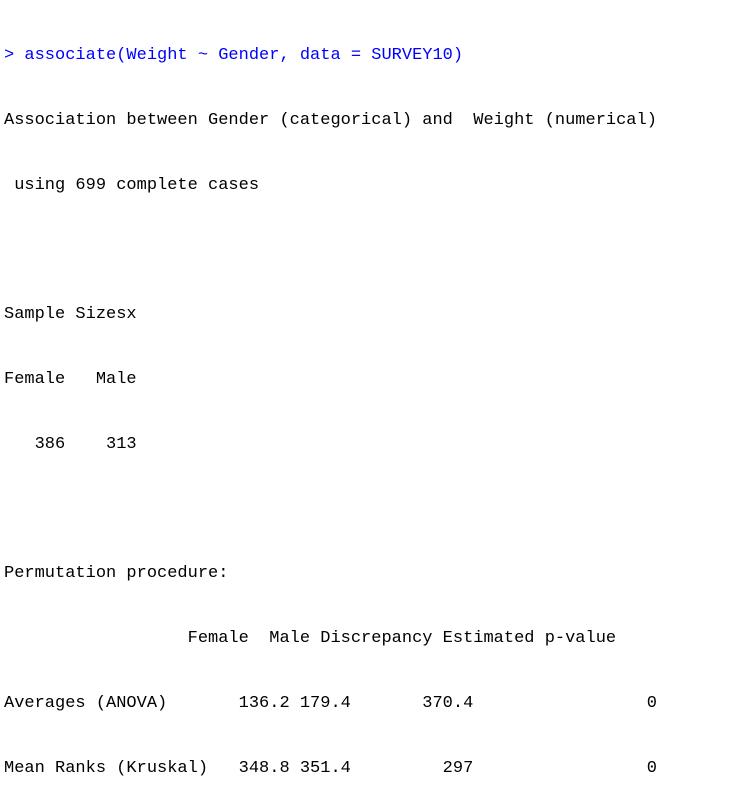 The width and height of the screenshot is (754, 810). What do you see at coordinates (70, 315) in the screenshot?
I see `sample-sizes-title: Sample Sizesx` at bounding box center [70, 315].